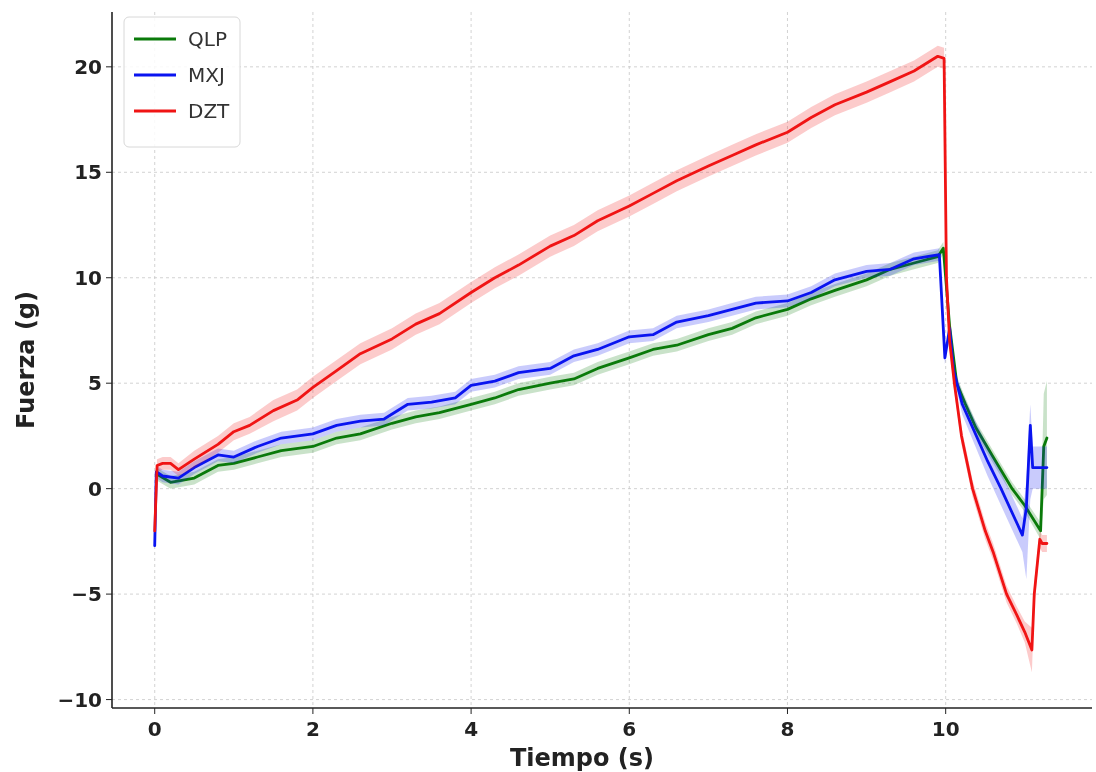 Image resolution: width=1096 pixels, height=772 pixels. What do you see at coordinates (88, 66) in the screenshot?
I see `y-tick-label: 20` at bounding box center [88, 66].